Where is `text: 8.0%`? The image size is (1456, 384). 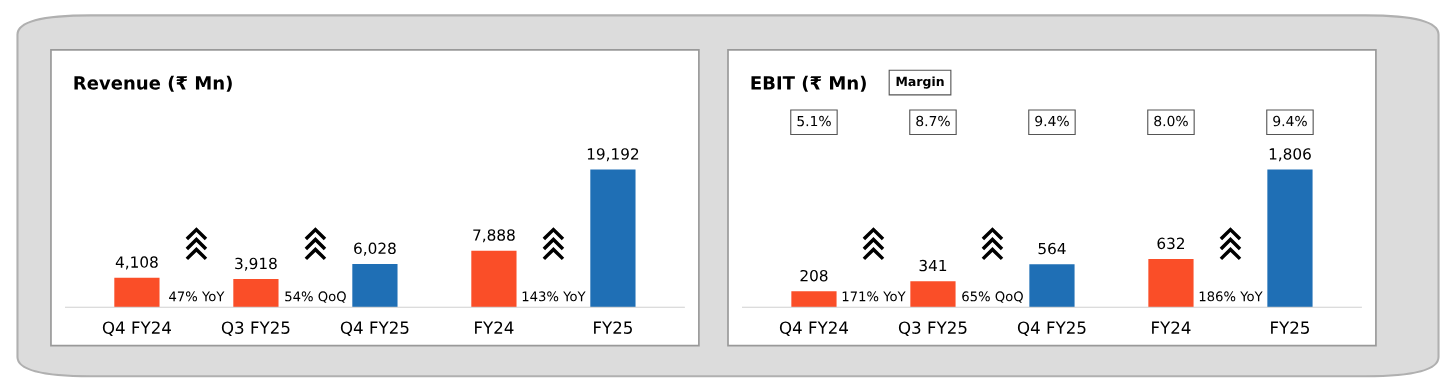 text: 8.0% is located at coordinates (1171, 121).